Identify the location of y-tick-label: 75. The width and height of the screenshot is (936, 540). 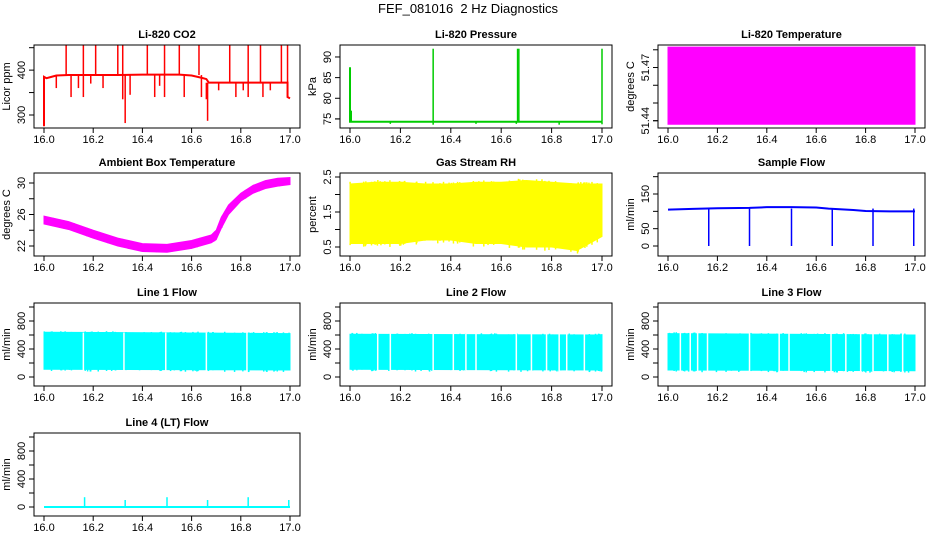
(328, 119).